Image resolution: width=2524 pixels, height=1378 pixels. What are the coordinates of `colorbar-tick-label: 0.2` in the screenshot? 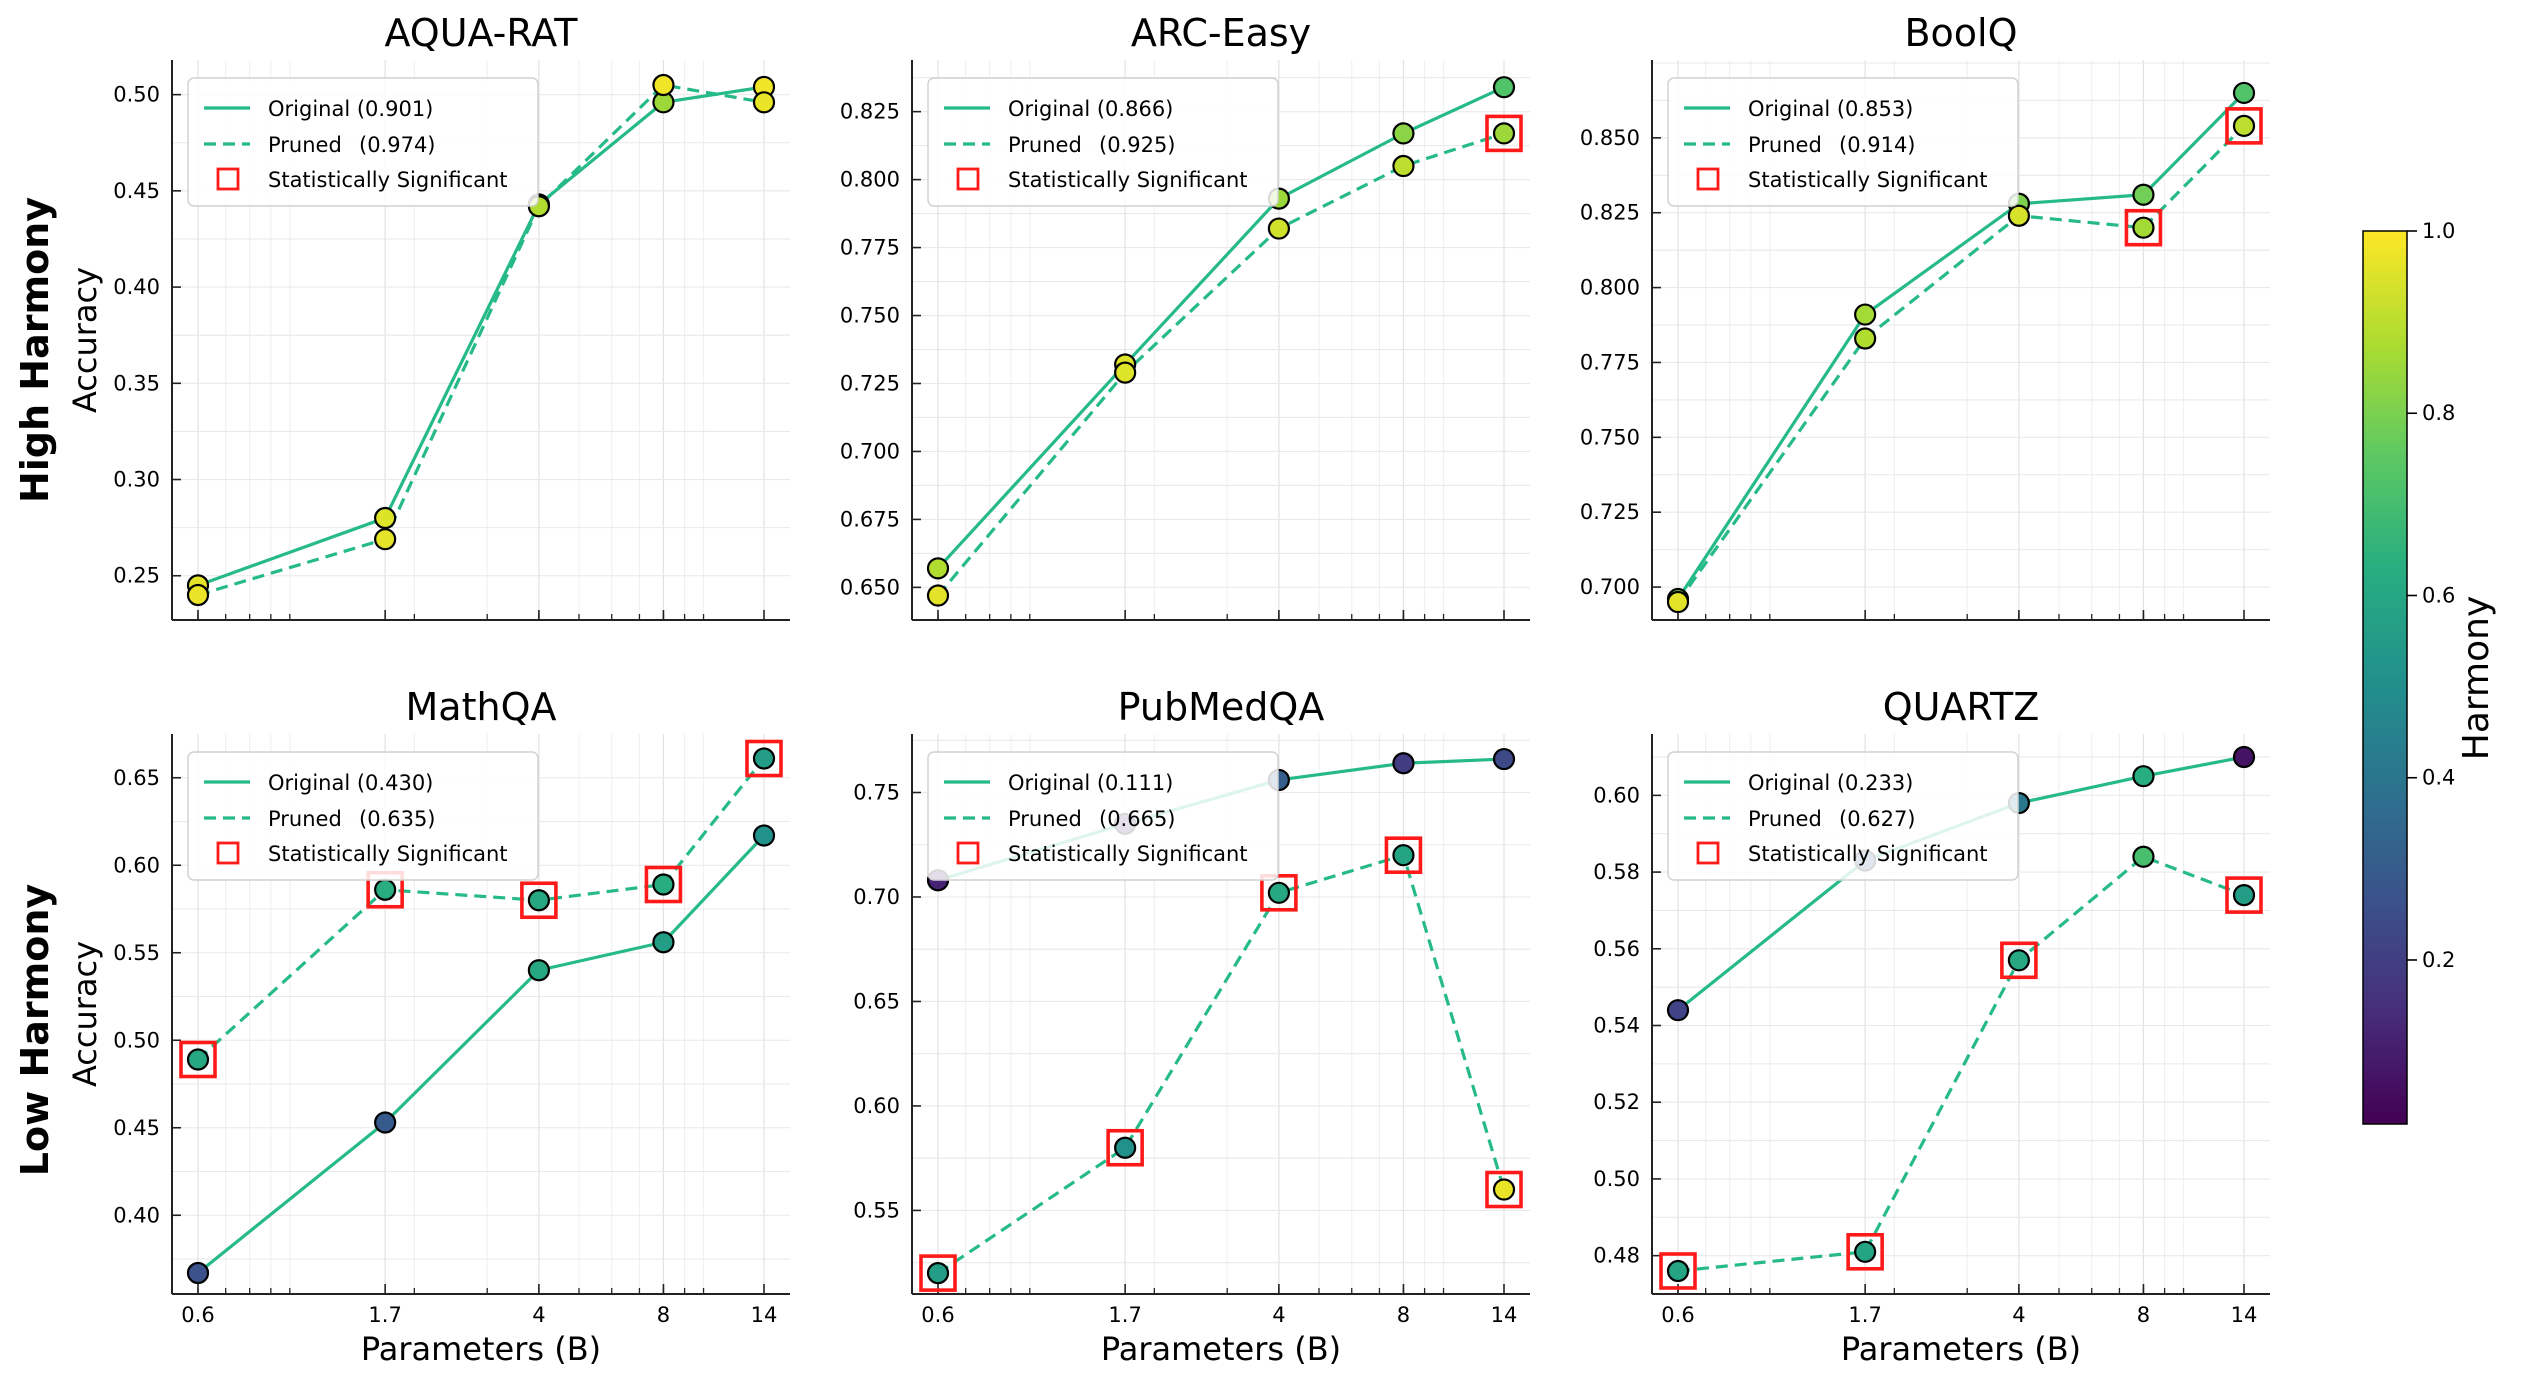 It's located at (2438, 960).